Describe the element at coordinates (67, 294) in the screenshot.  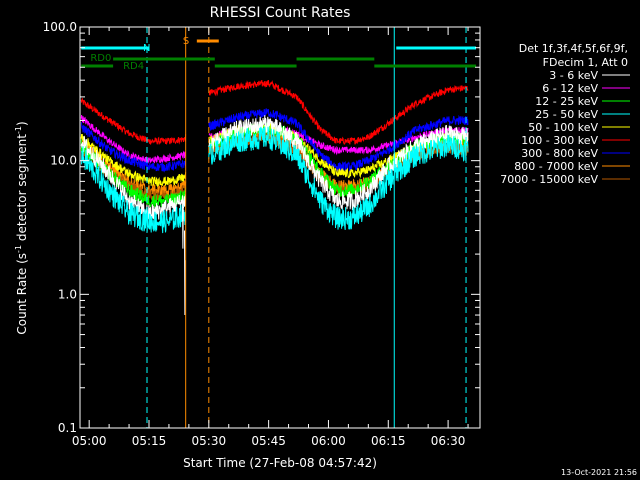
I see `y-tick-label-1: 1.0` at that location.